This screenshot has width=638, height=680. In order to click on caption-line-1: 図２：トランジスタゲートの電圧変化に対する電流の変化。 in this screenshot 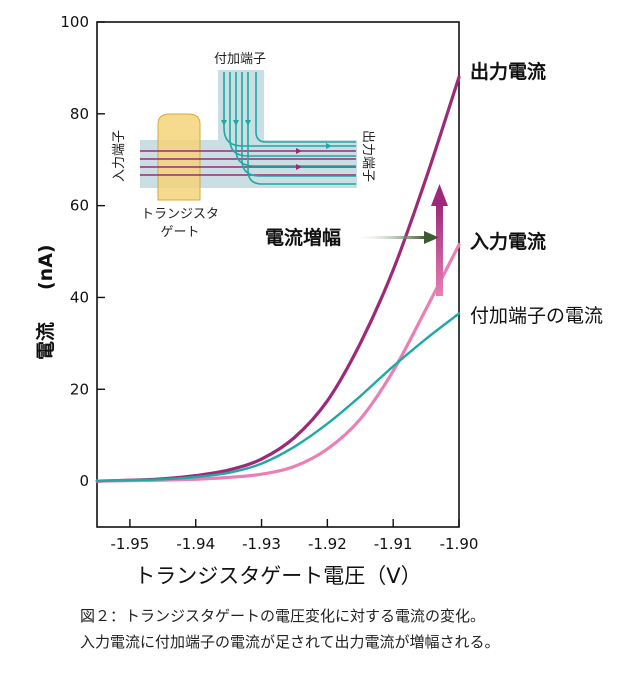, I will do `click(283, 616)`.